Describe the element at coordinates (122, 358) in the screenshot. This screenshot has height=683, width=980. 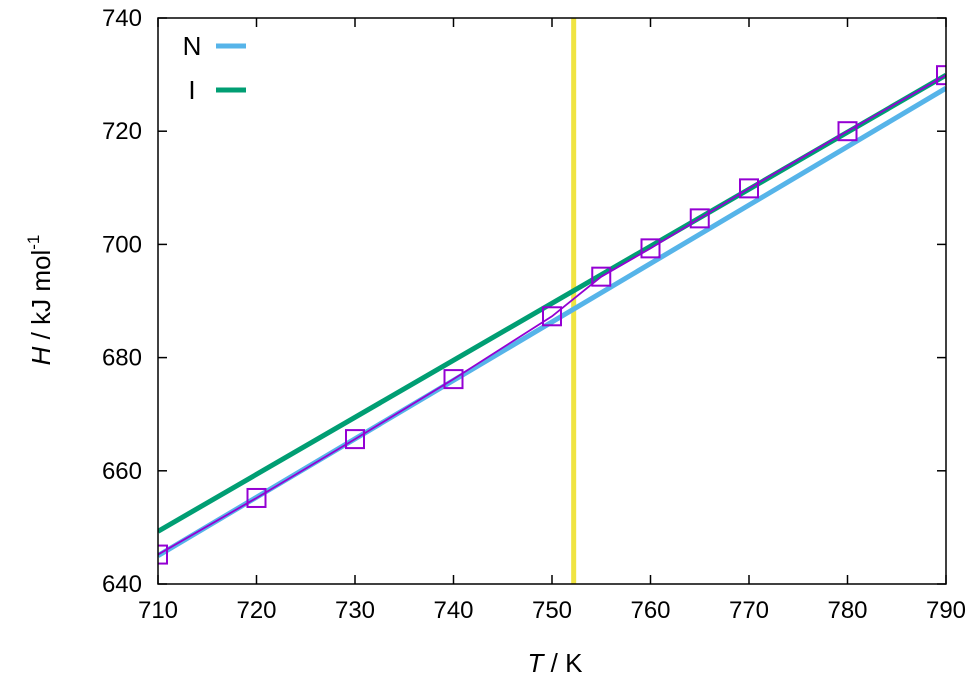
I see `y-tick-label: 680` at that location.